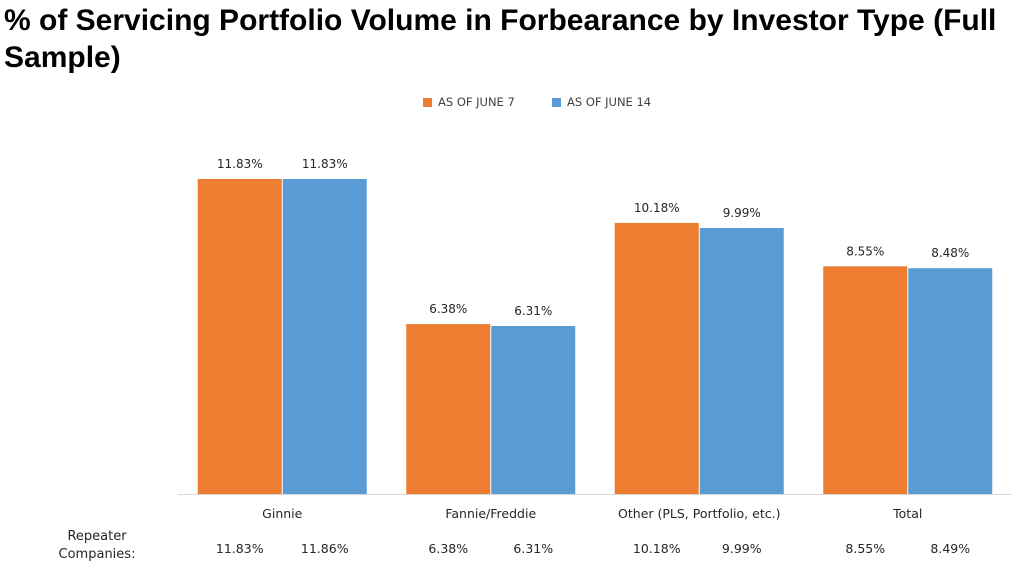 The width and height of the screenshot is (1024, 569). I want to click on legend-swatch-june14, so click(556, 102).